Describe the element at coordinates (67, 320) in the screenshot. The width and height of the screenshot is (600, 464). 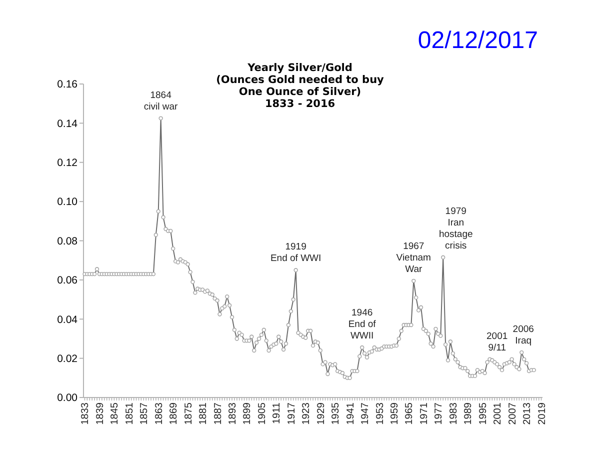
I see `y-tick-label: 0.04` at that location.